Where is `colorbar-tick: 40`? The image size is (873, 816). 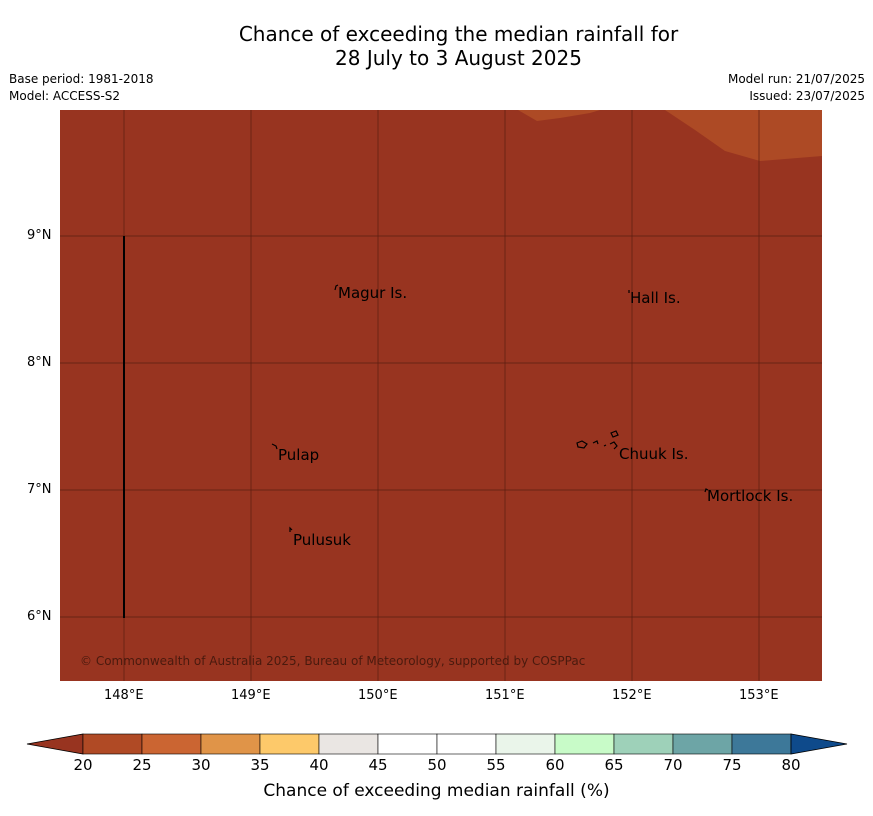 colorbar-tick: 40 is located at coordinates (319, 765).